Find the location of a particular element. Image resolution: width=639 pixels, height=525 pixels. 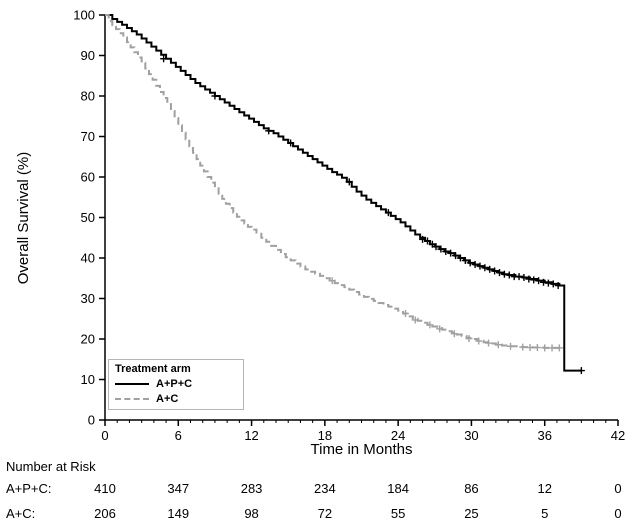

y-tick-label: 10 is located at coordinates (88, 379).